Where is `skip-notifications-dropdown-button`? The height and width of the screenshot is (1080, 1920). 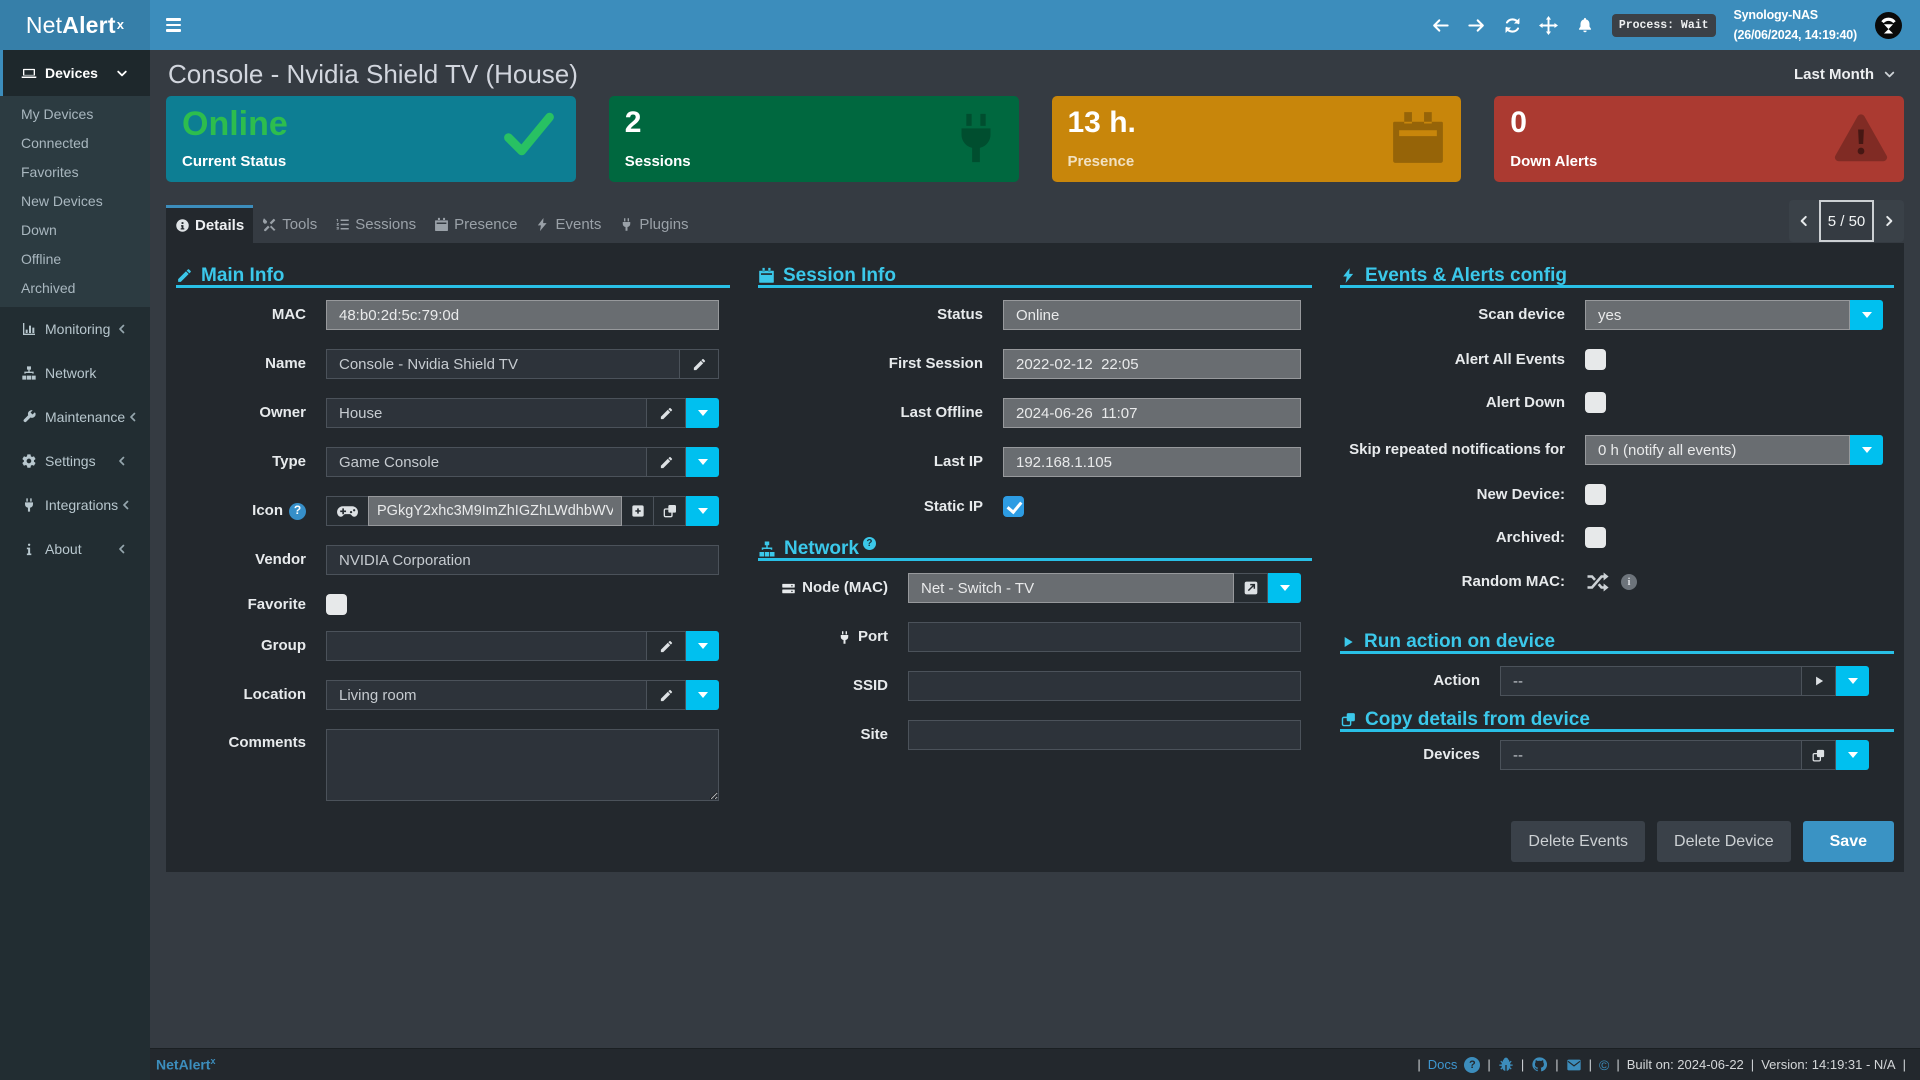
skip-notifications-dropdown-button is located at coordinates (1866, 450).